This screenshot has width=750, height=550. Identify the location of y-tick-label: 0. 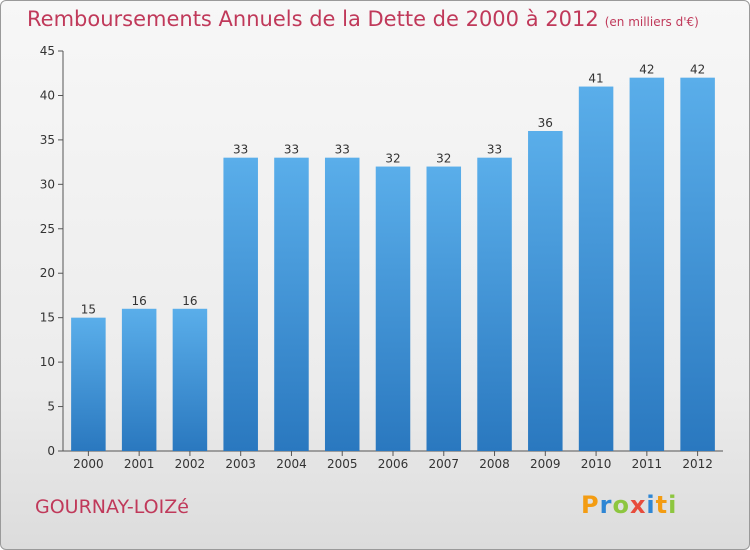
(51, 451).